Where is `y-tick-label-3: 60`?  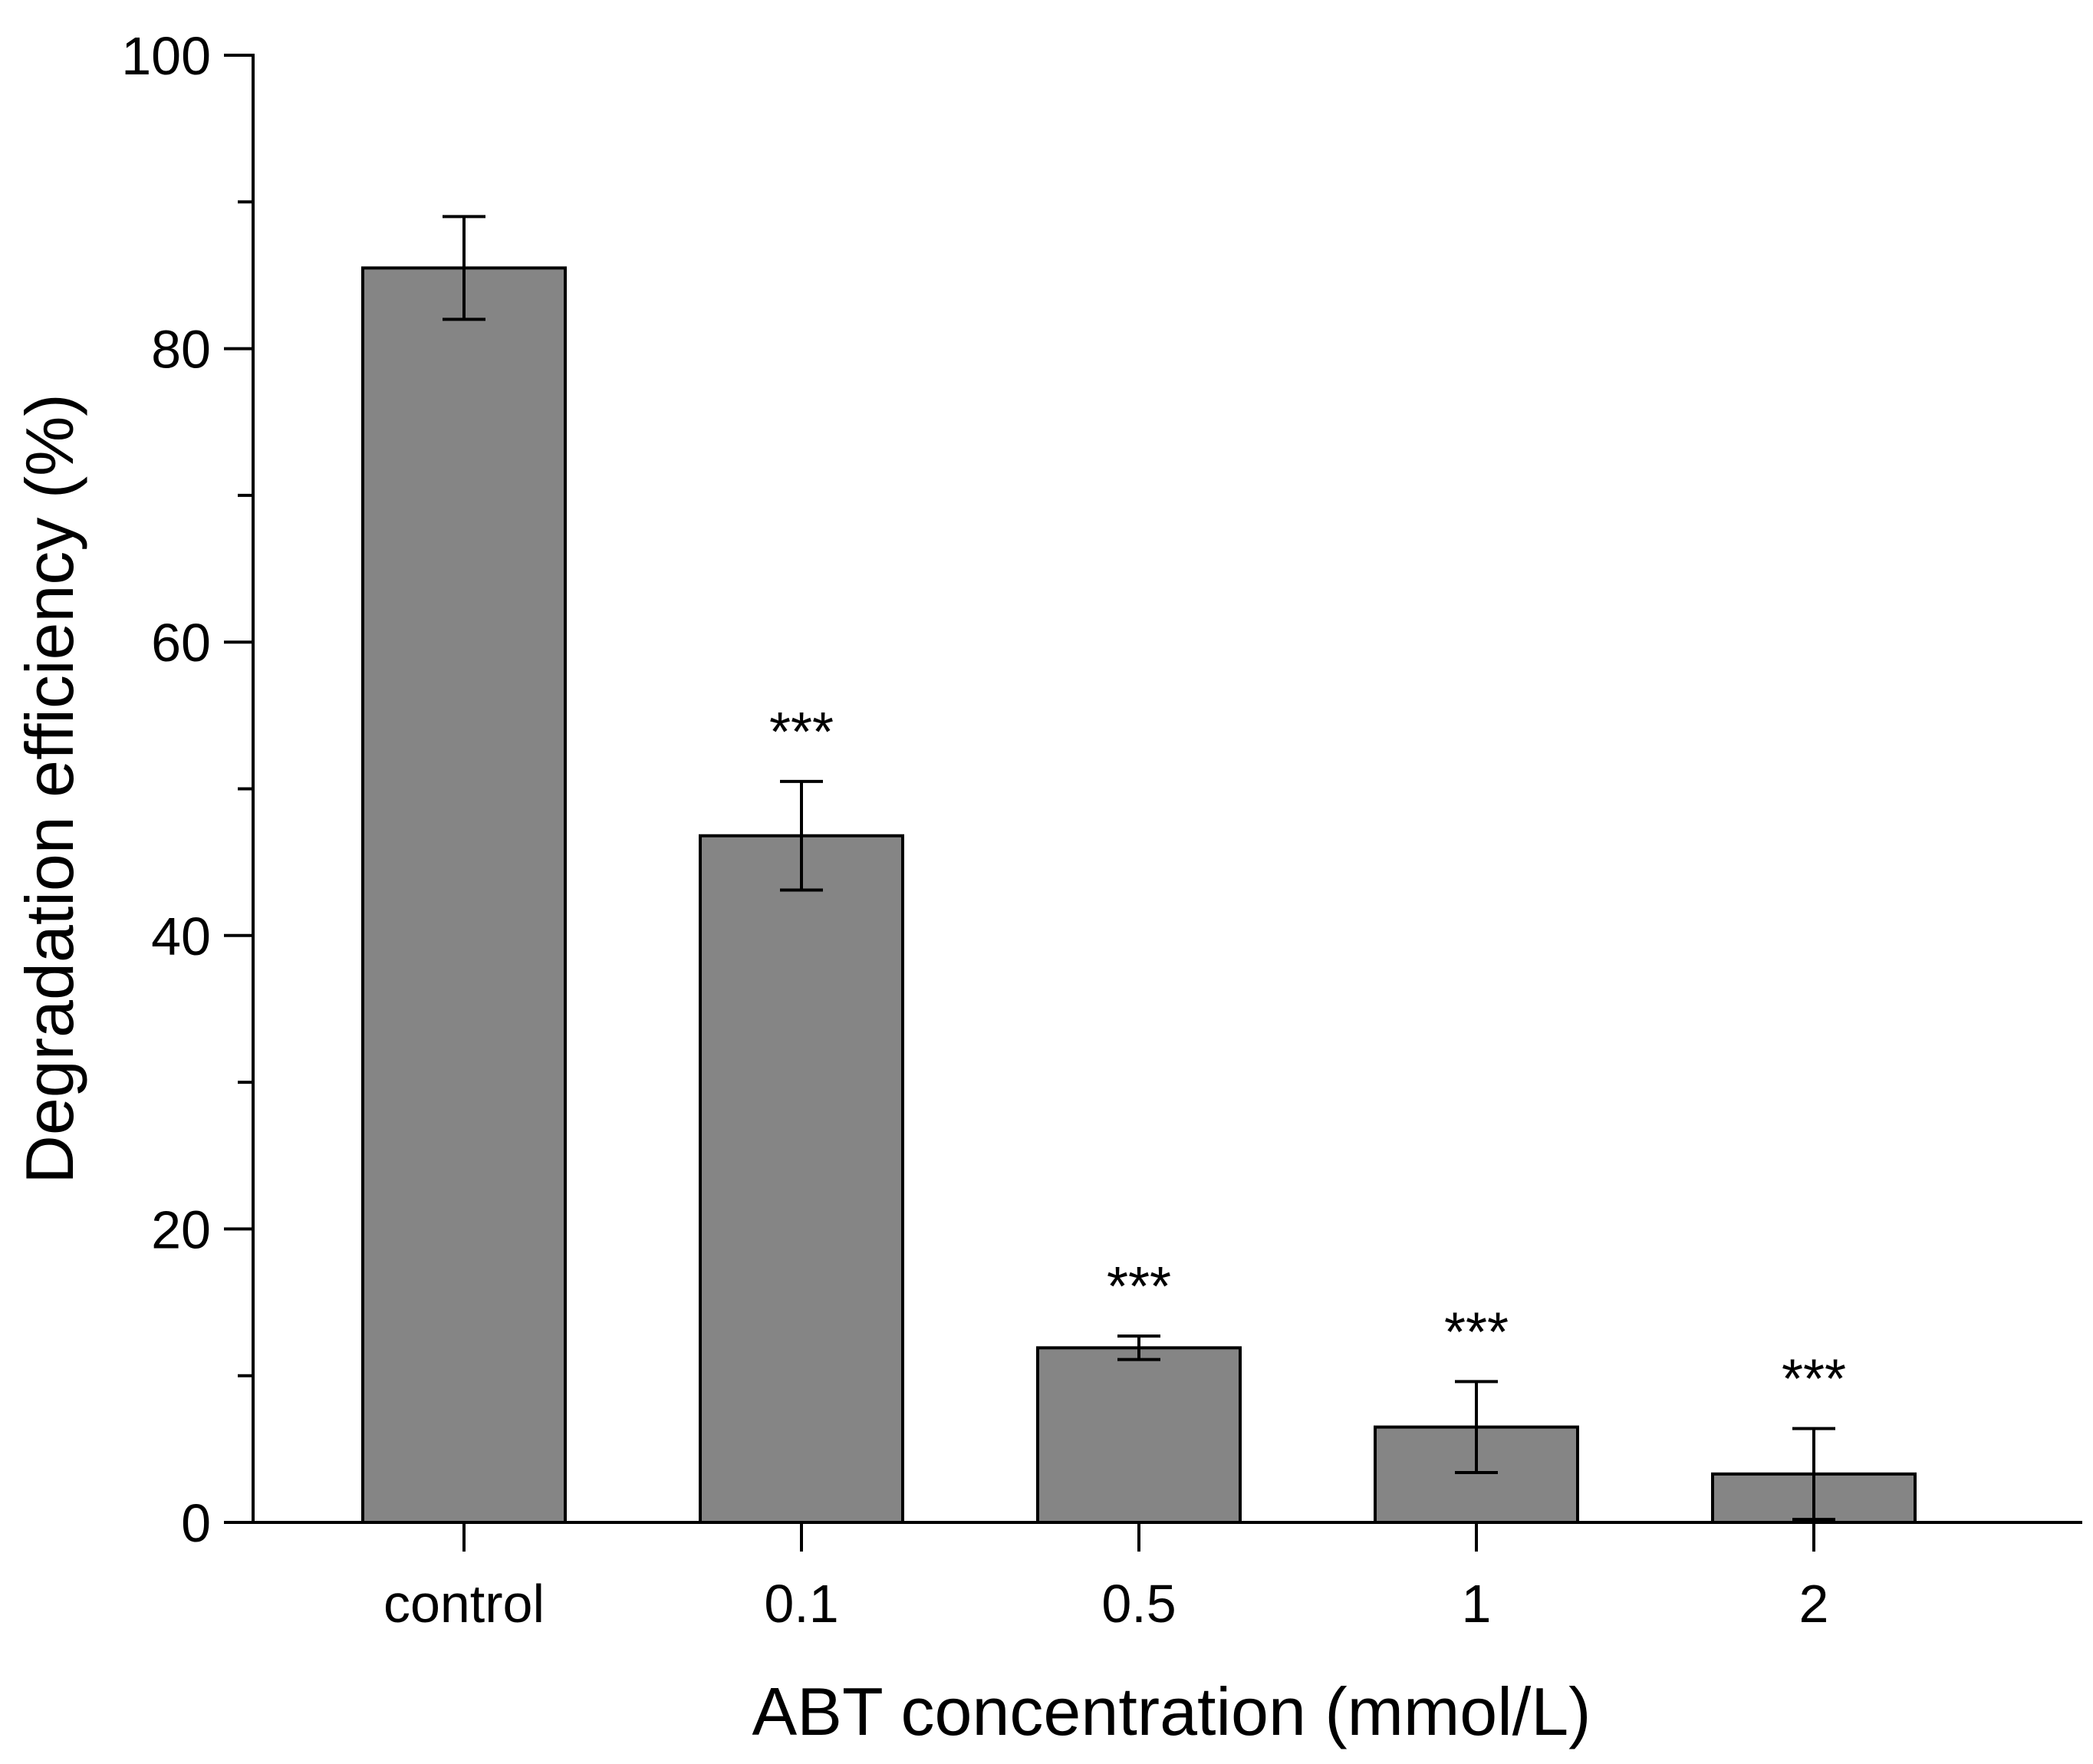
y-tick-label-3: 60 is located at coordinates (181, 643).